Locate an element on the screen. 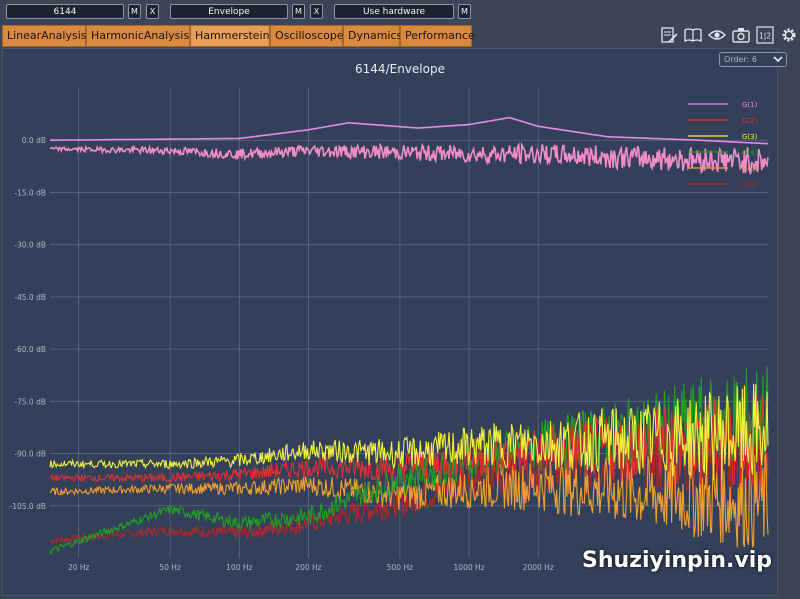  x-tick-label: 2000 Hz is located at coordinates (538, 567).